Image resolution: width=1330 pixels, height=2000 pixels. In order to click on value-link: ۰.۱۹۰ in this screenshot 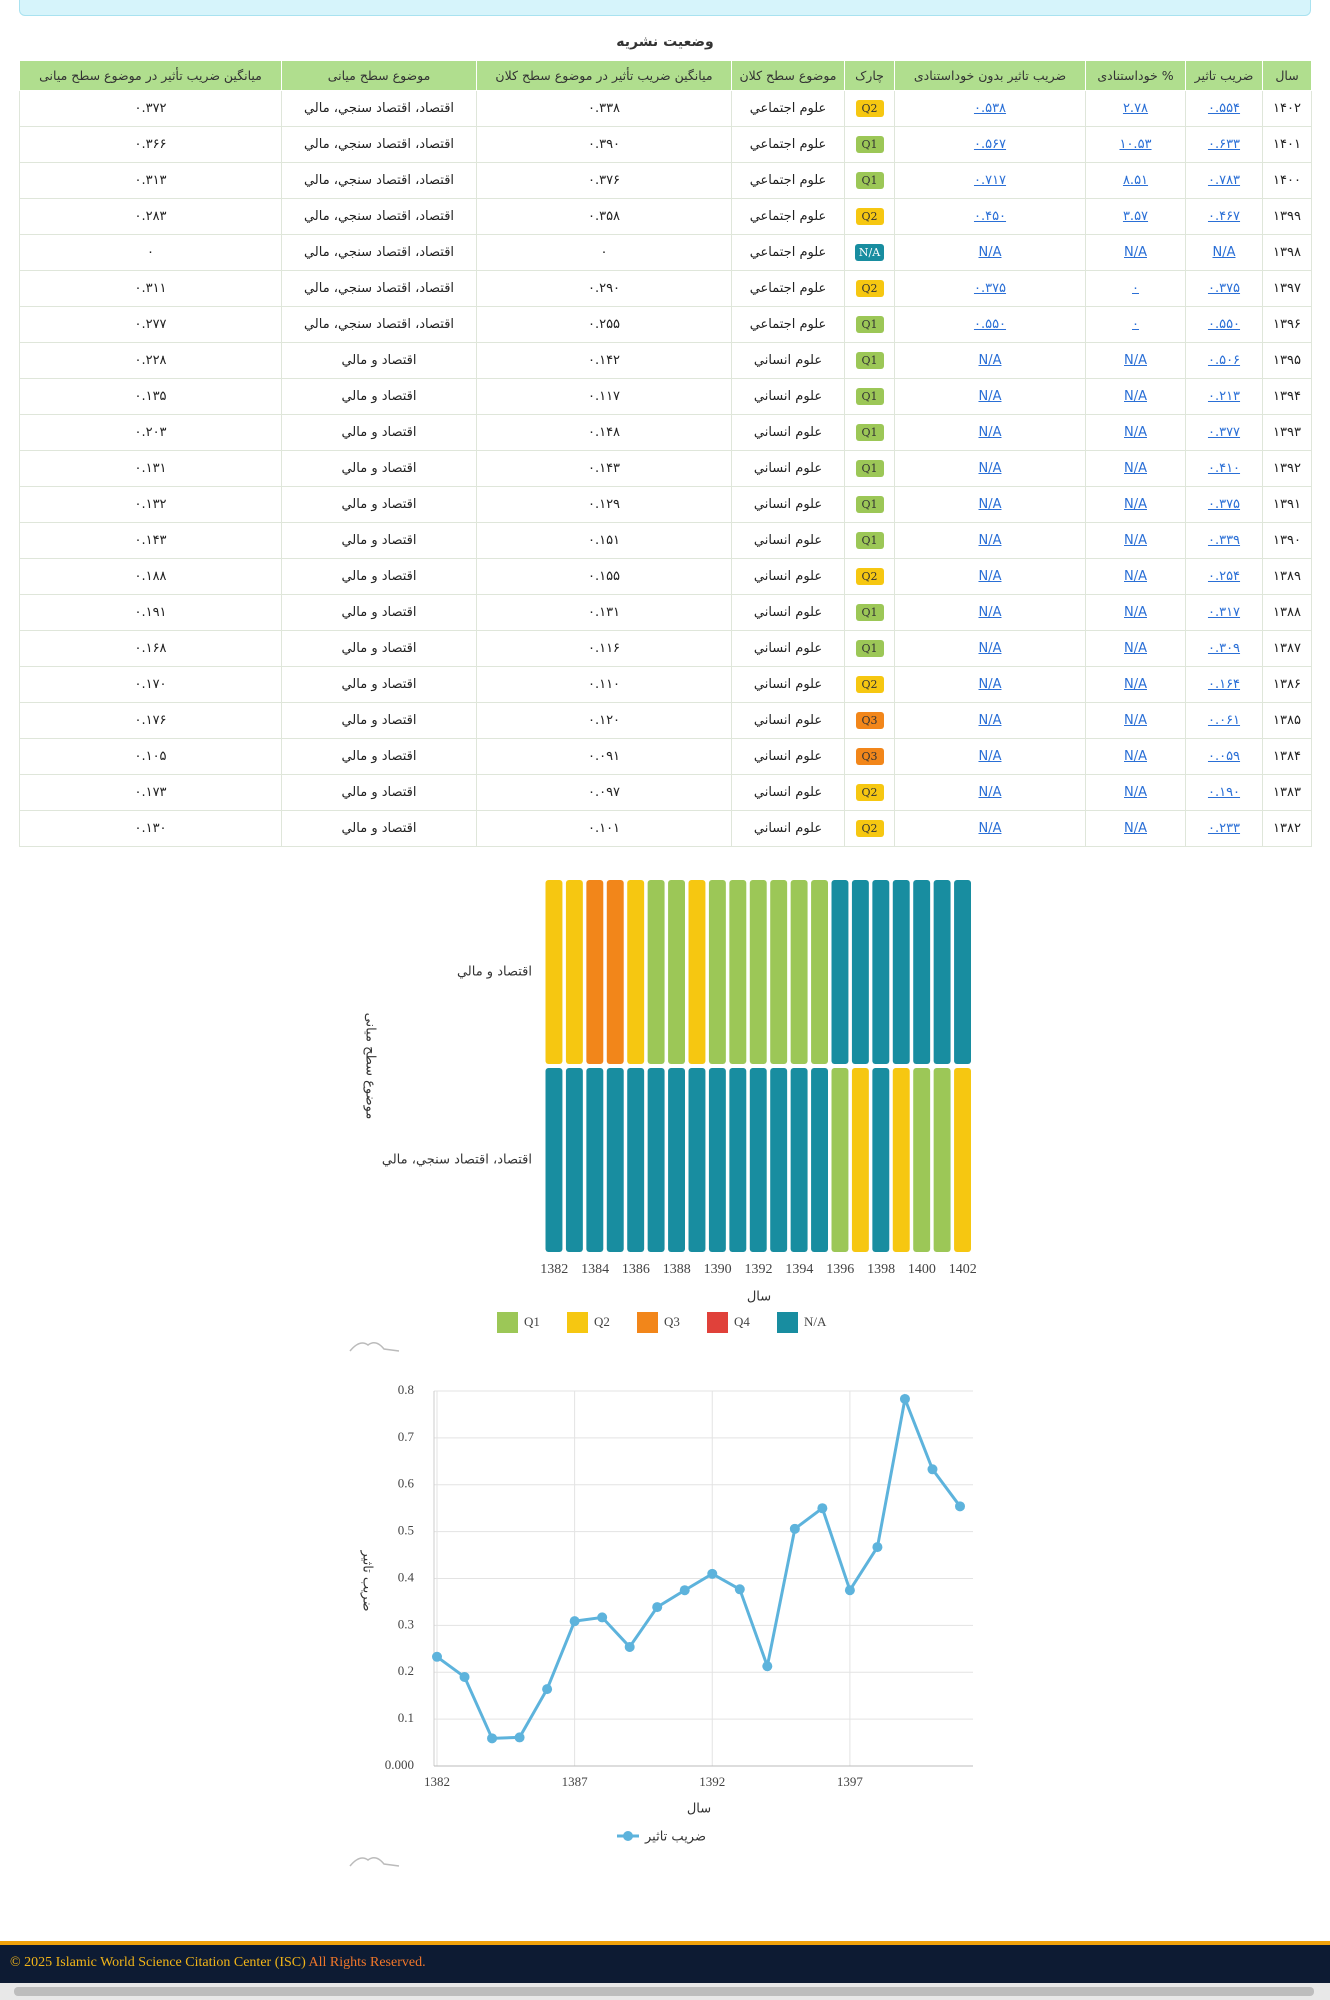, I will do `click(1224, 792)`.